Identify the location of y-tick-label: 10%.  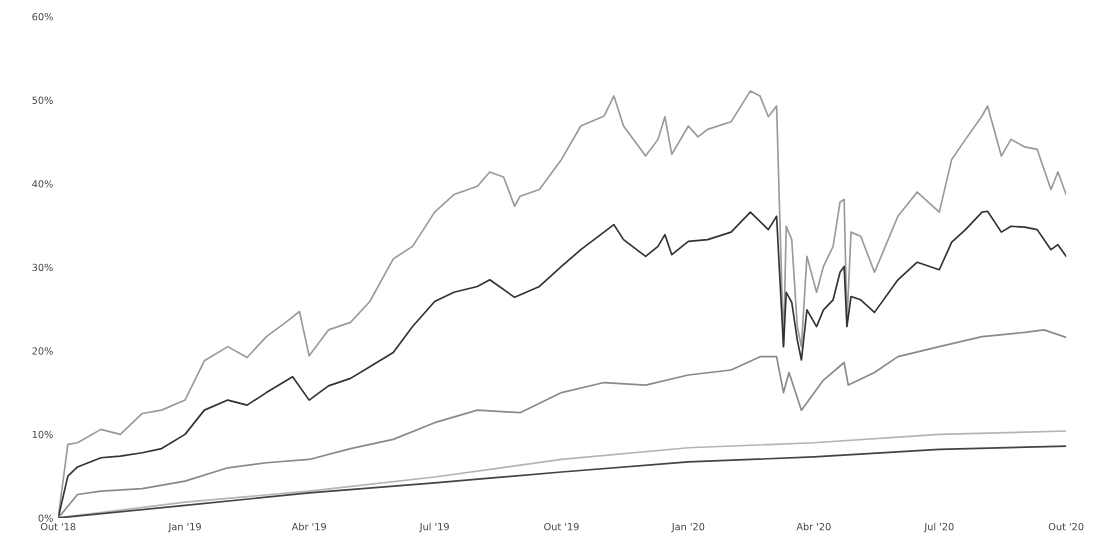
(42, 434).